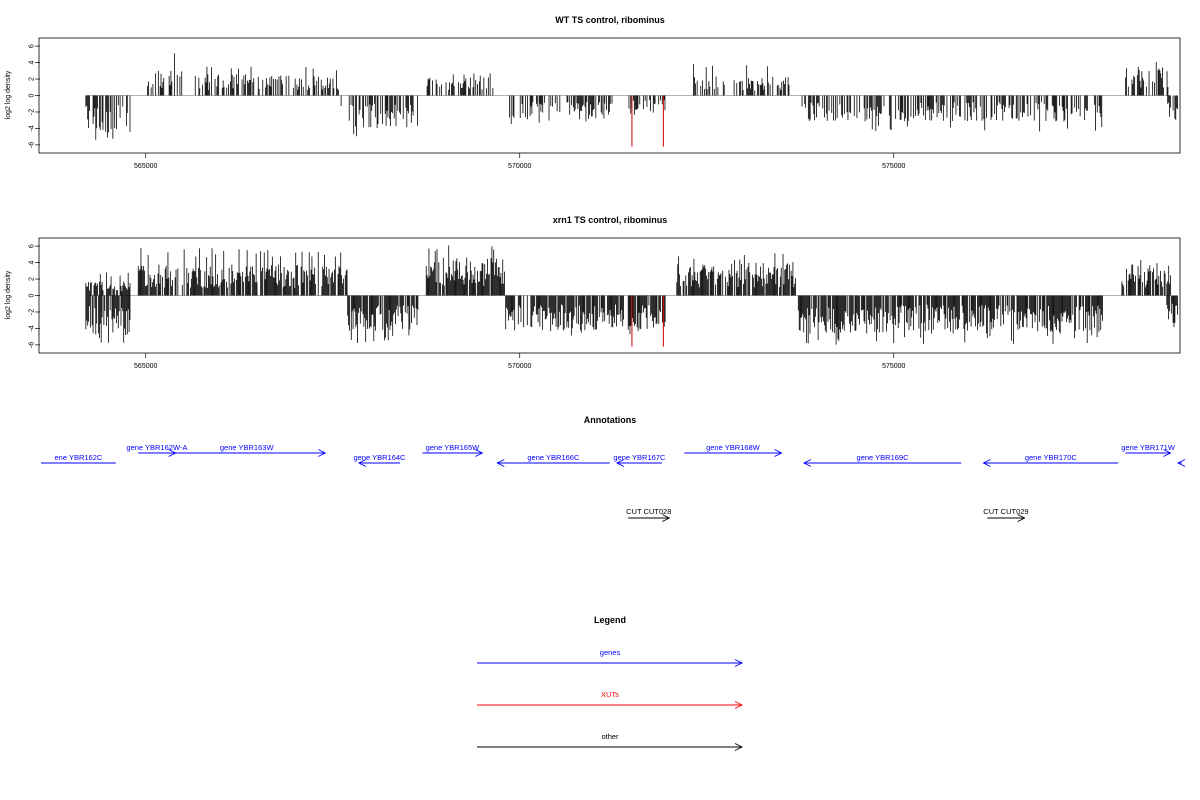 The width and height of the screenshot is (1200, 800). I want to click on gene-label: gene YBR170C, so click(1051, 457).